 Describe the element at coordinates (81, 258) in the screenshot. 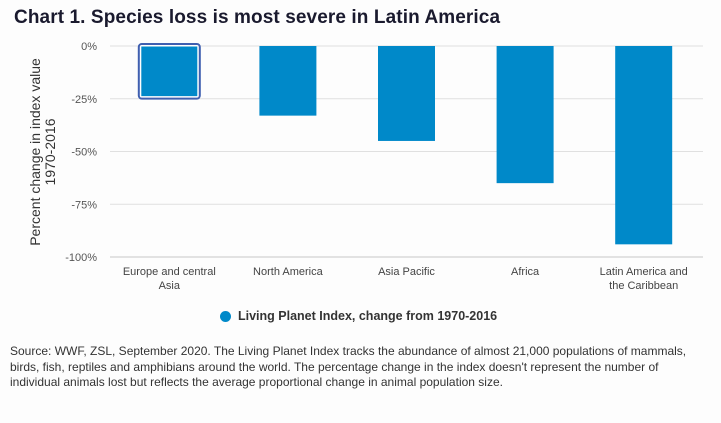

I see `y-tick-label: -100%` at that location.